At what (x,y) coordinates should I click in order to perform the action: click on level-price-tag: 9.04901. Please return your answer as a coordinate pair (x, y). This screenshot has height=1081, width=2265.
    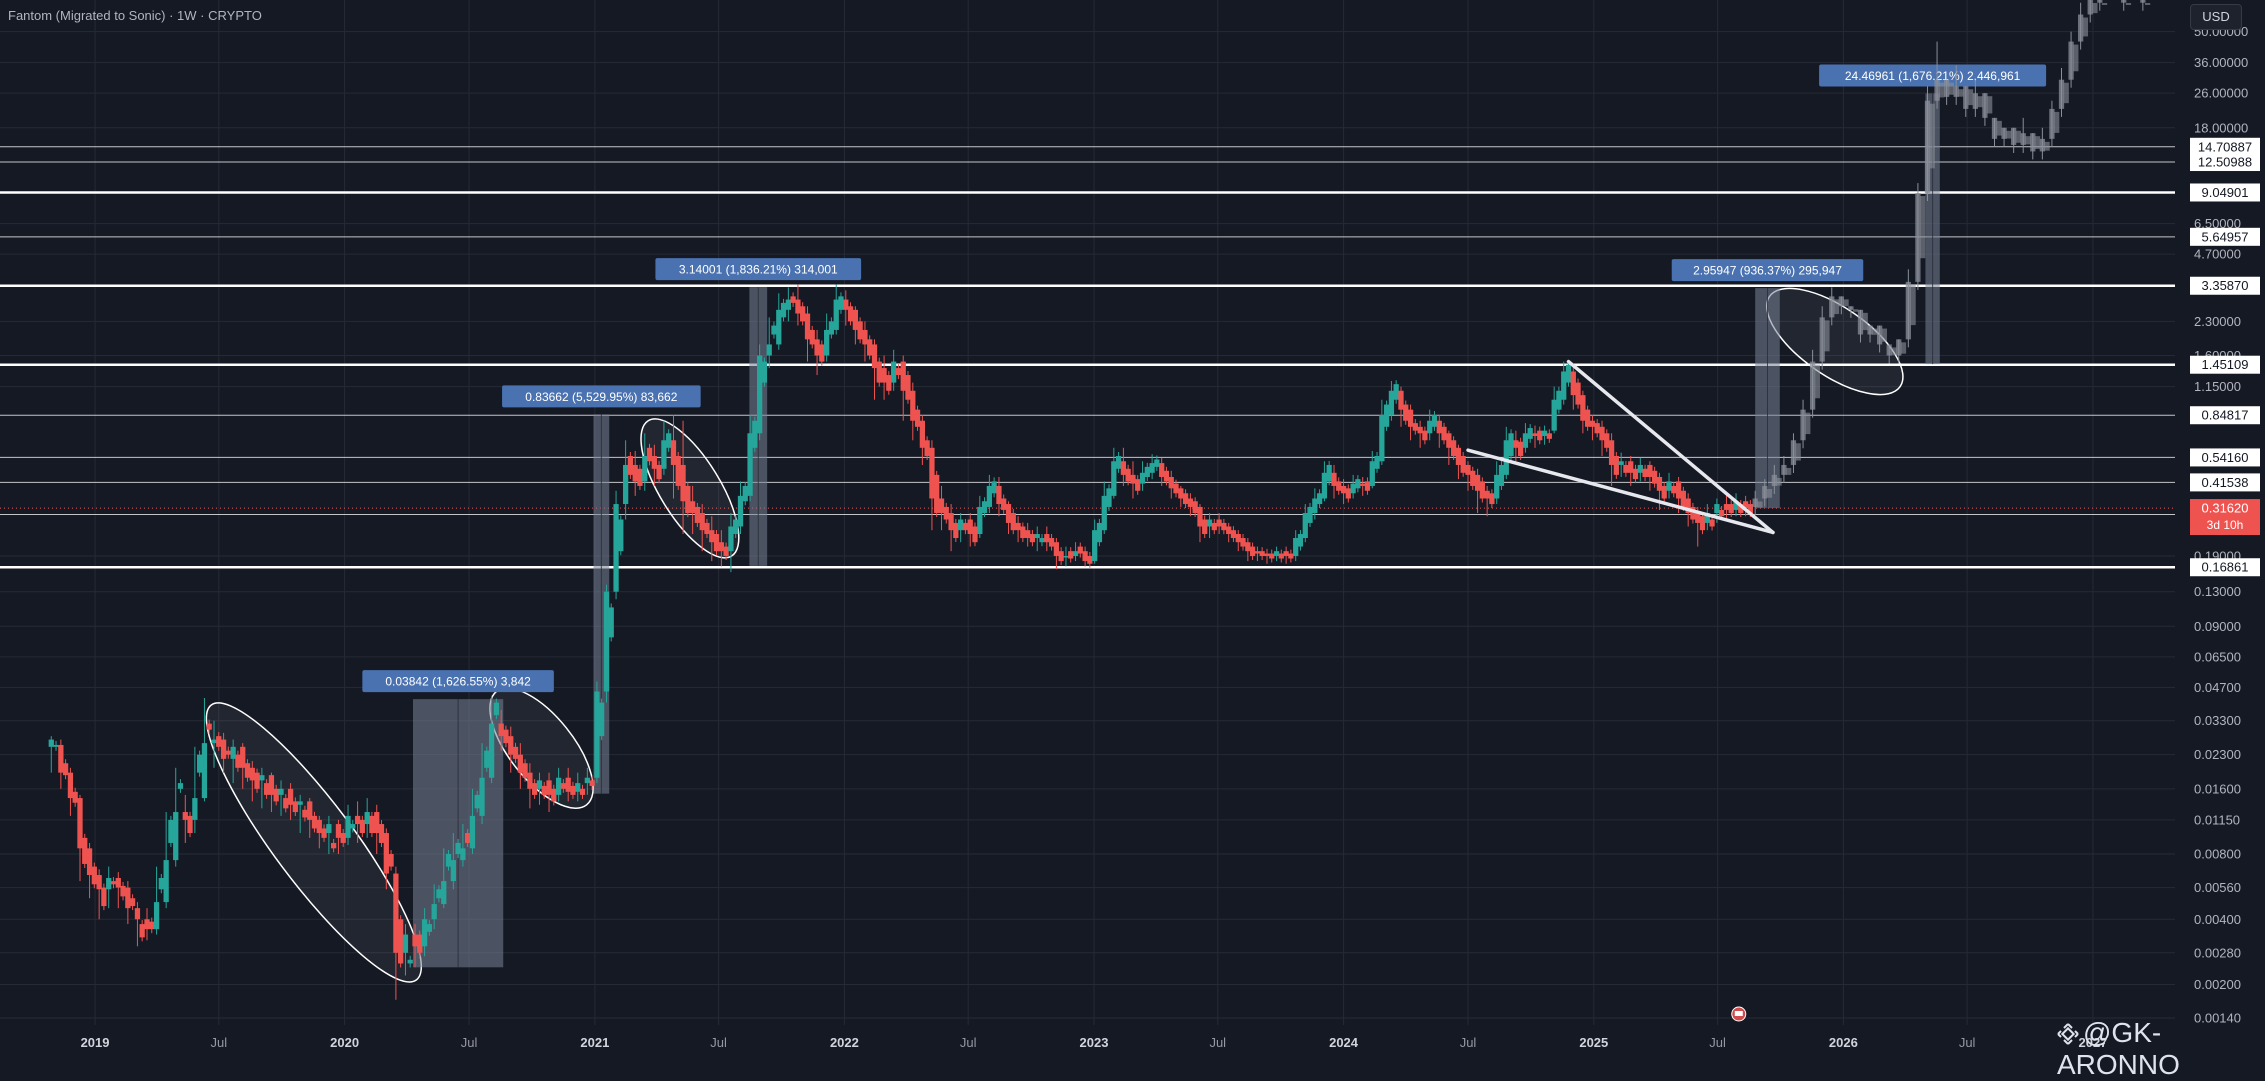
    Looking at the image, I should click on (2225, 192).